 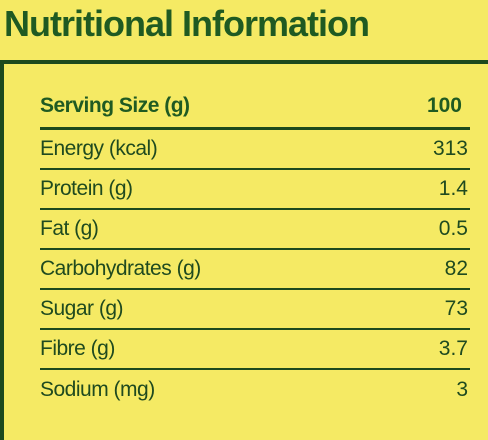 What do you see at coordinates (86, 188) in the screenshot?
I see `protein-label: Protein (g)` at bounding box center [86, 188].